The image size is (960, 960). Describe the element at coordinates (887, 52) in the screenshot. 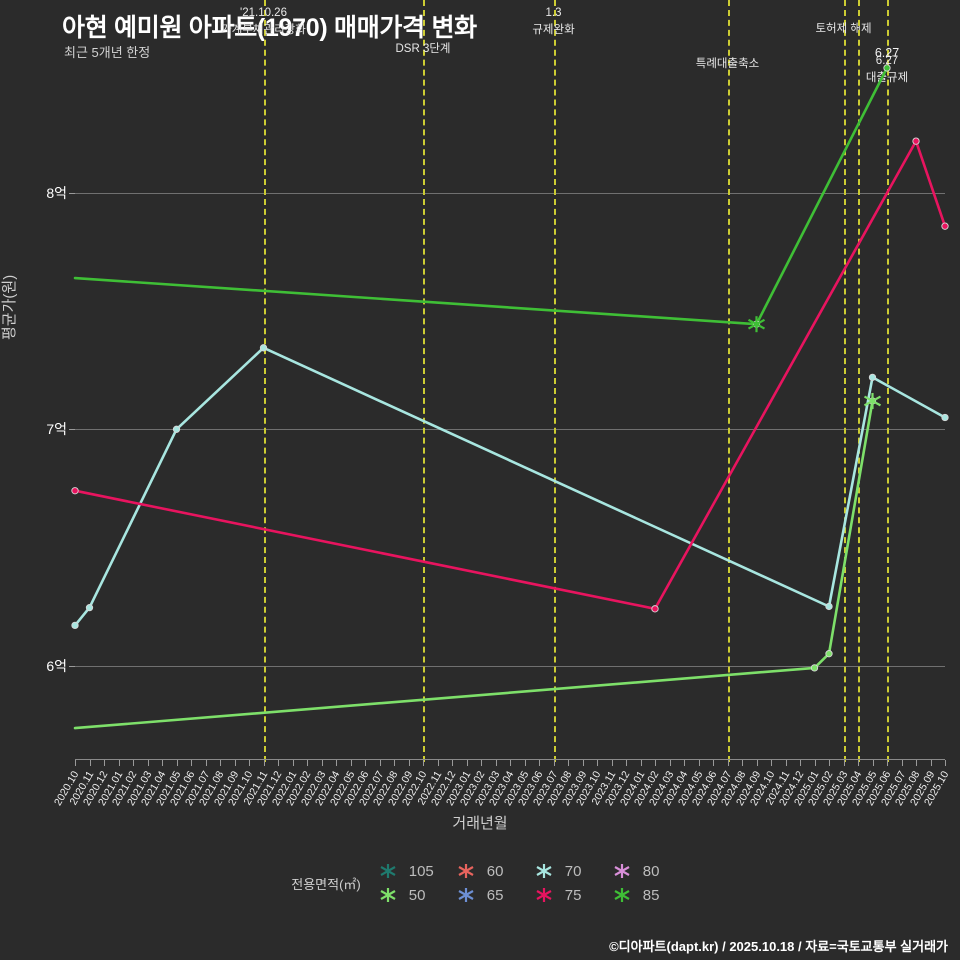

I see `peak-value-label: 6.27` at that location.